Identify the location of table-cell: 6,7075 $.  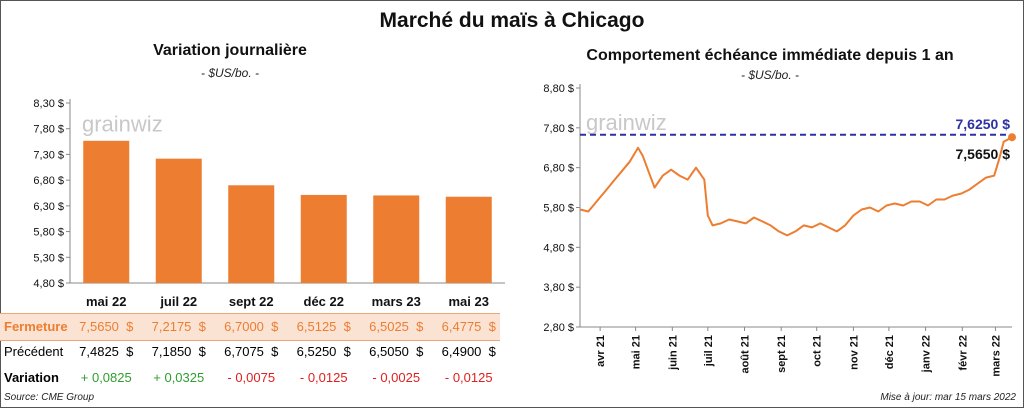
(251, 351).